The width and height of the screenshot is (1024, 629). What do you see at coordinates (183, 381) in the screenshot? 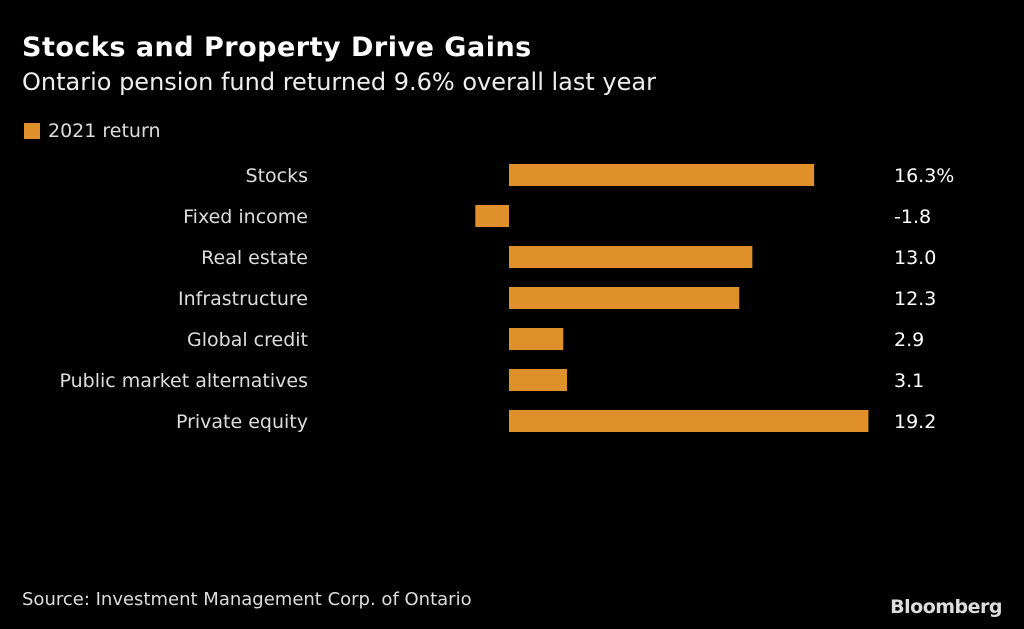
I see `category-label: Public market alternatives` at bounding box center [183, 381].